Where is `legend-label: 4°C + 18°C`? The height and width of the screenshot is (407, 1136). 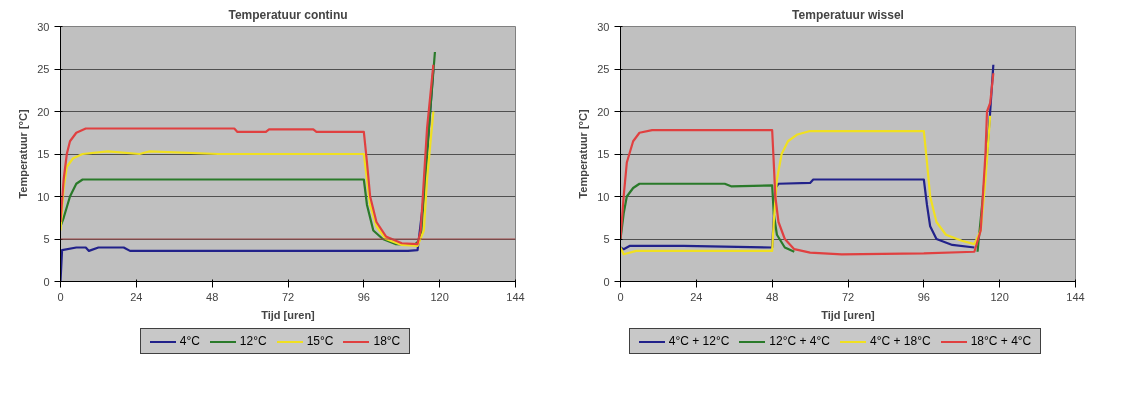 legend-label: 4°C + 18°C is located at coordinates (900, 342).